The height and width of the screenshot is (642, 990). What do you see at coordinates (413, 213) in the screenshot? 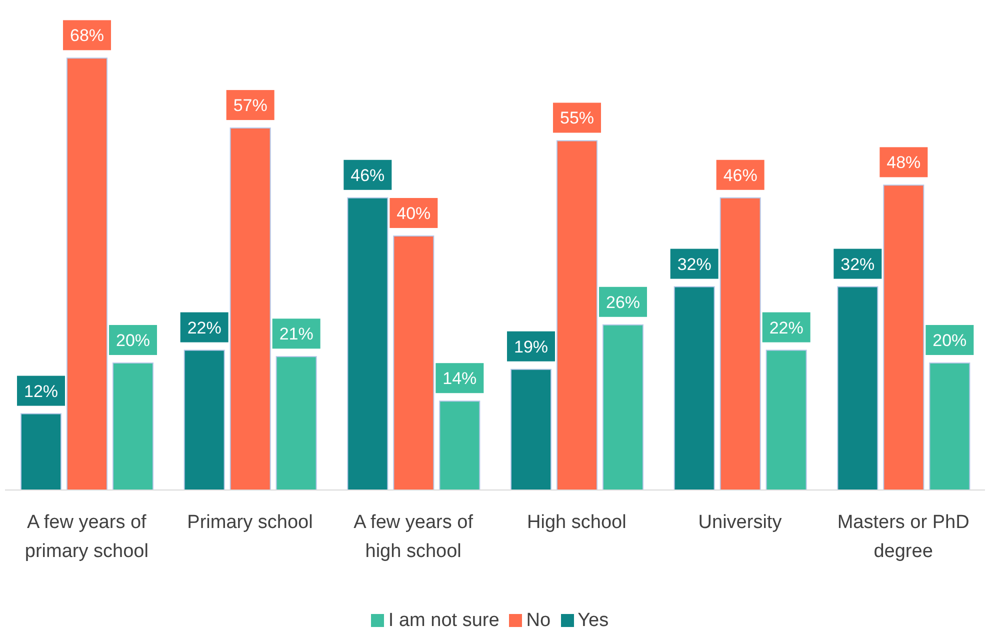
I see `data-label: 40%` at bounding box center [413, 213].